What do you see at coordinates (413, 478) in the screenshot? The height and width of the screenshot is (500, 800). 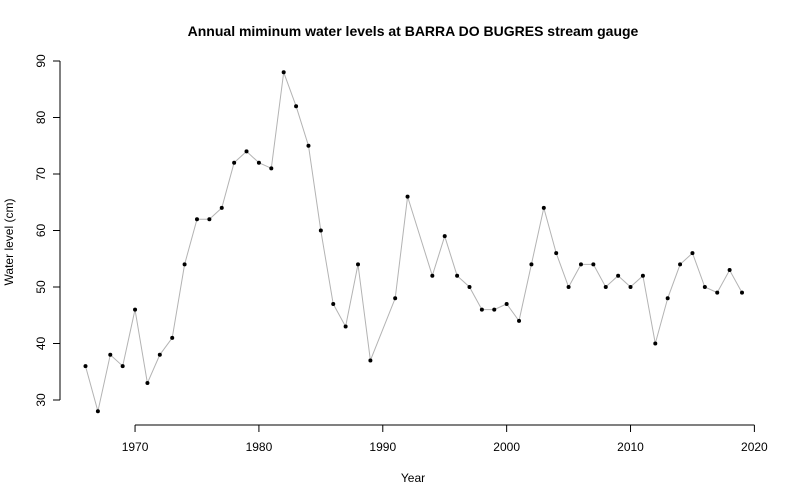 I see `x-axis-label: Year` at bounding box center [413, 478].